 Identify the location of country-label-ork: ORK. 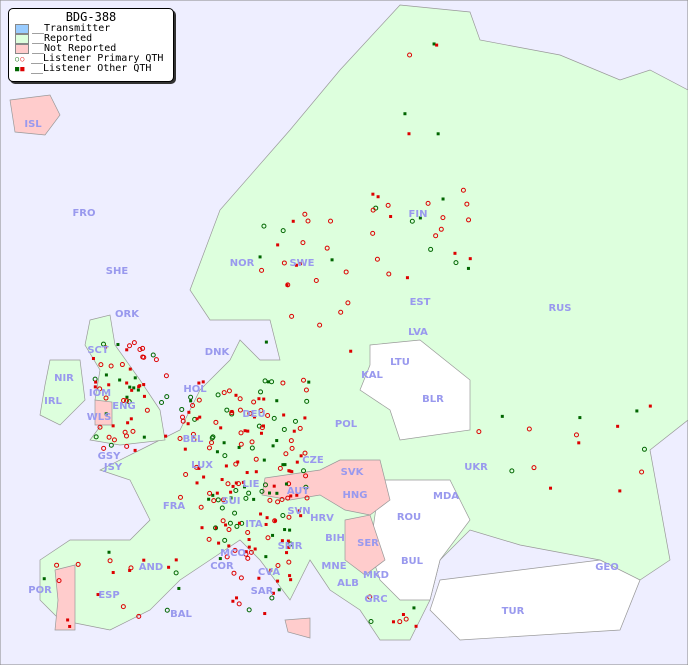
(127, 314).